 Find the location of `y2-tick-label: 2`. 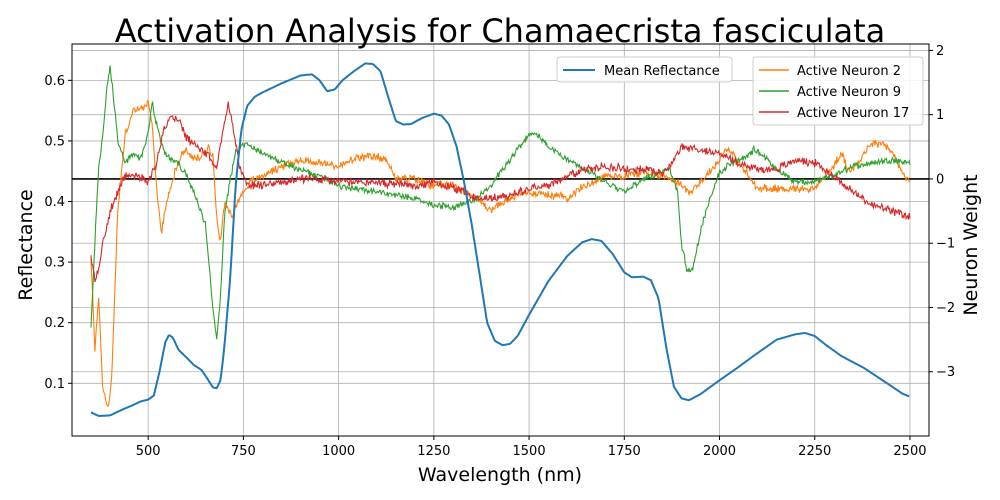

y2-tick-label: 2 is located at coordinates (940, 51).